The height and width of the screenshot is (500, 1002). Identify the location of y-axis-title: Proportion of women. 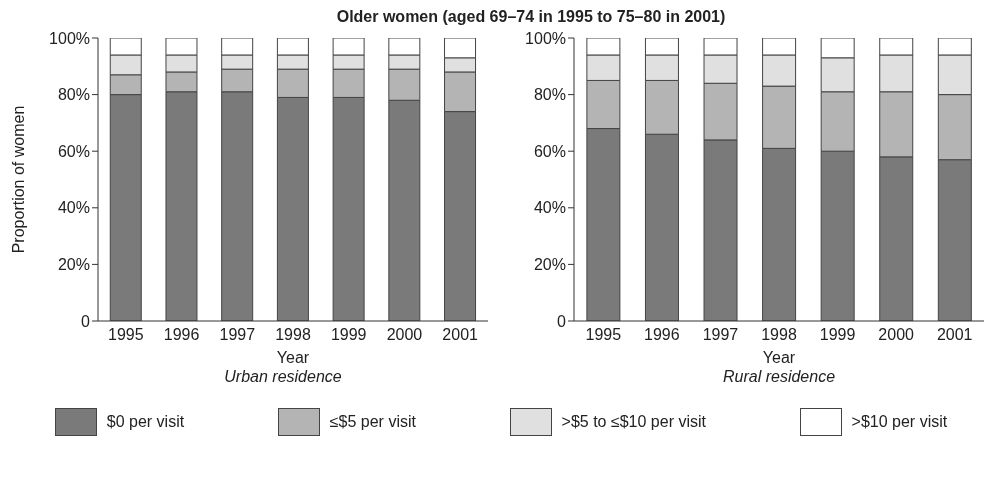
(18, 179).